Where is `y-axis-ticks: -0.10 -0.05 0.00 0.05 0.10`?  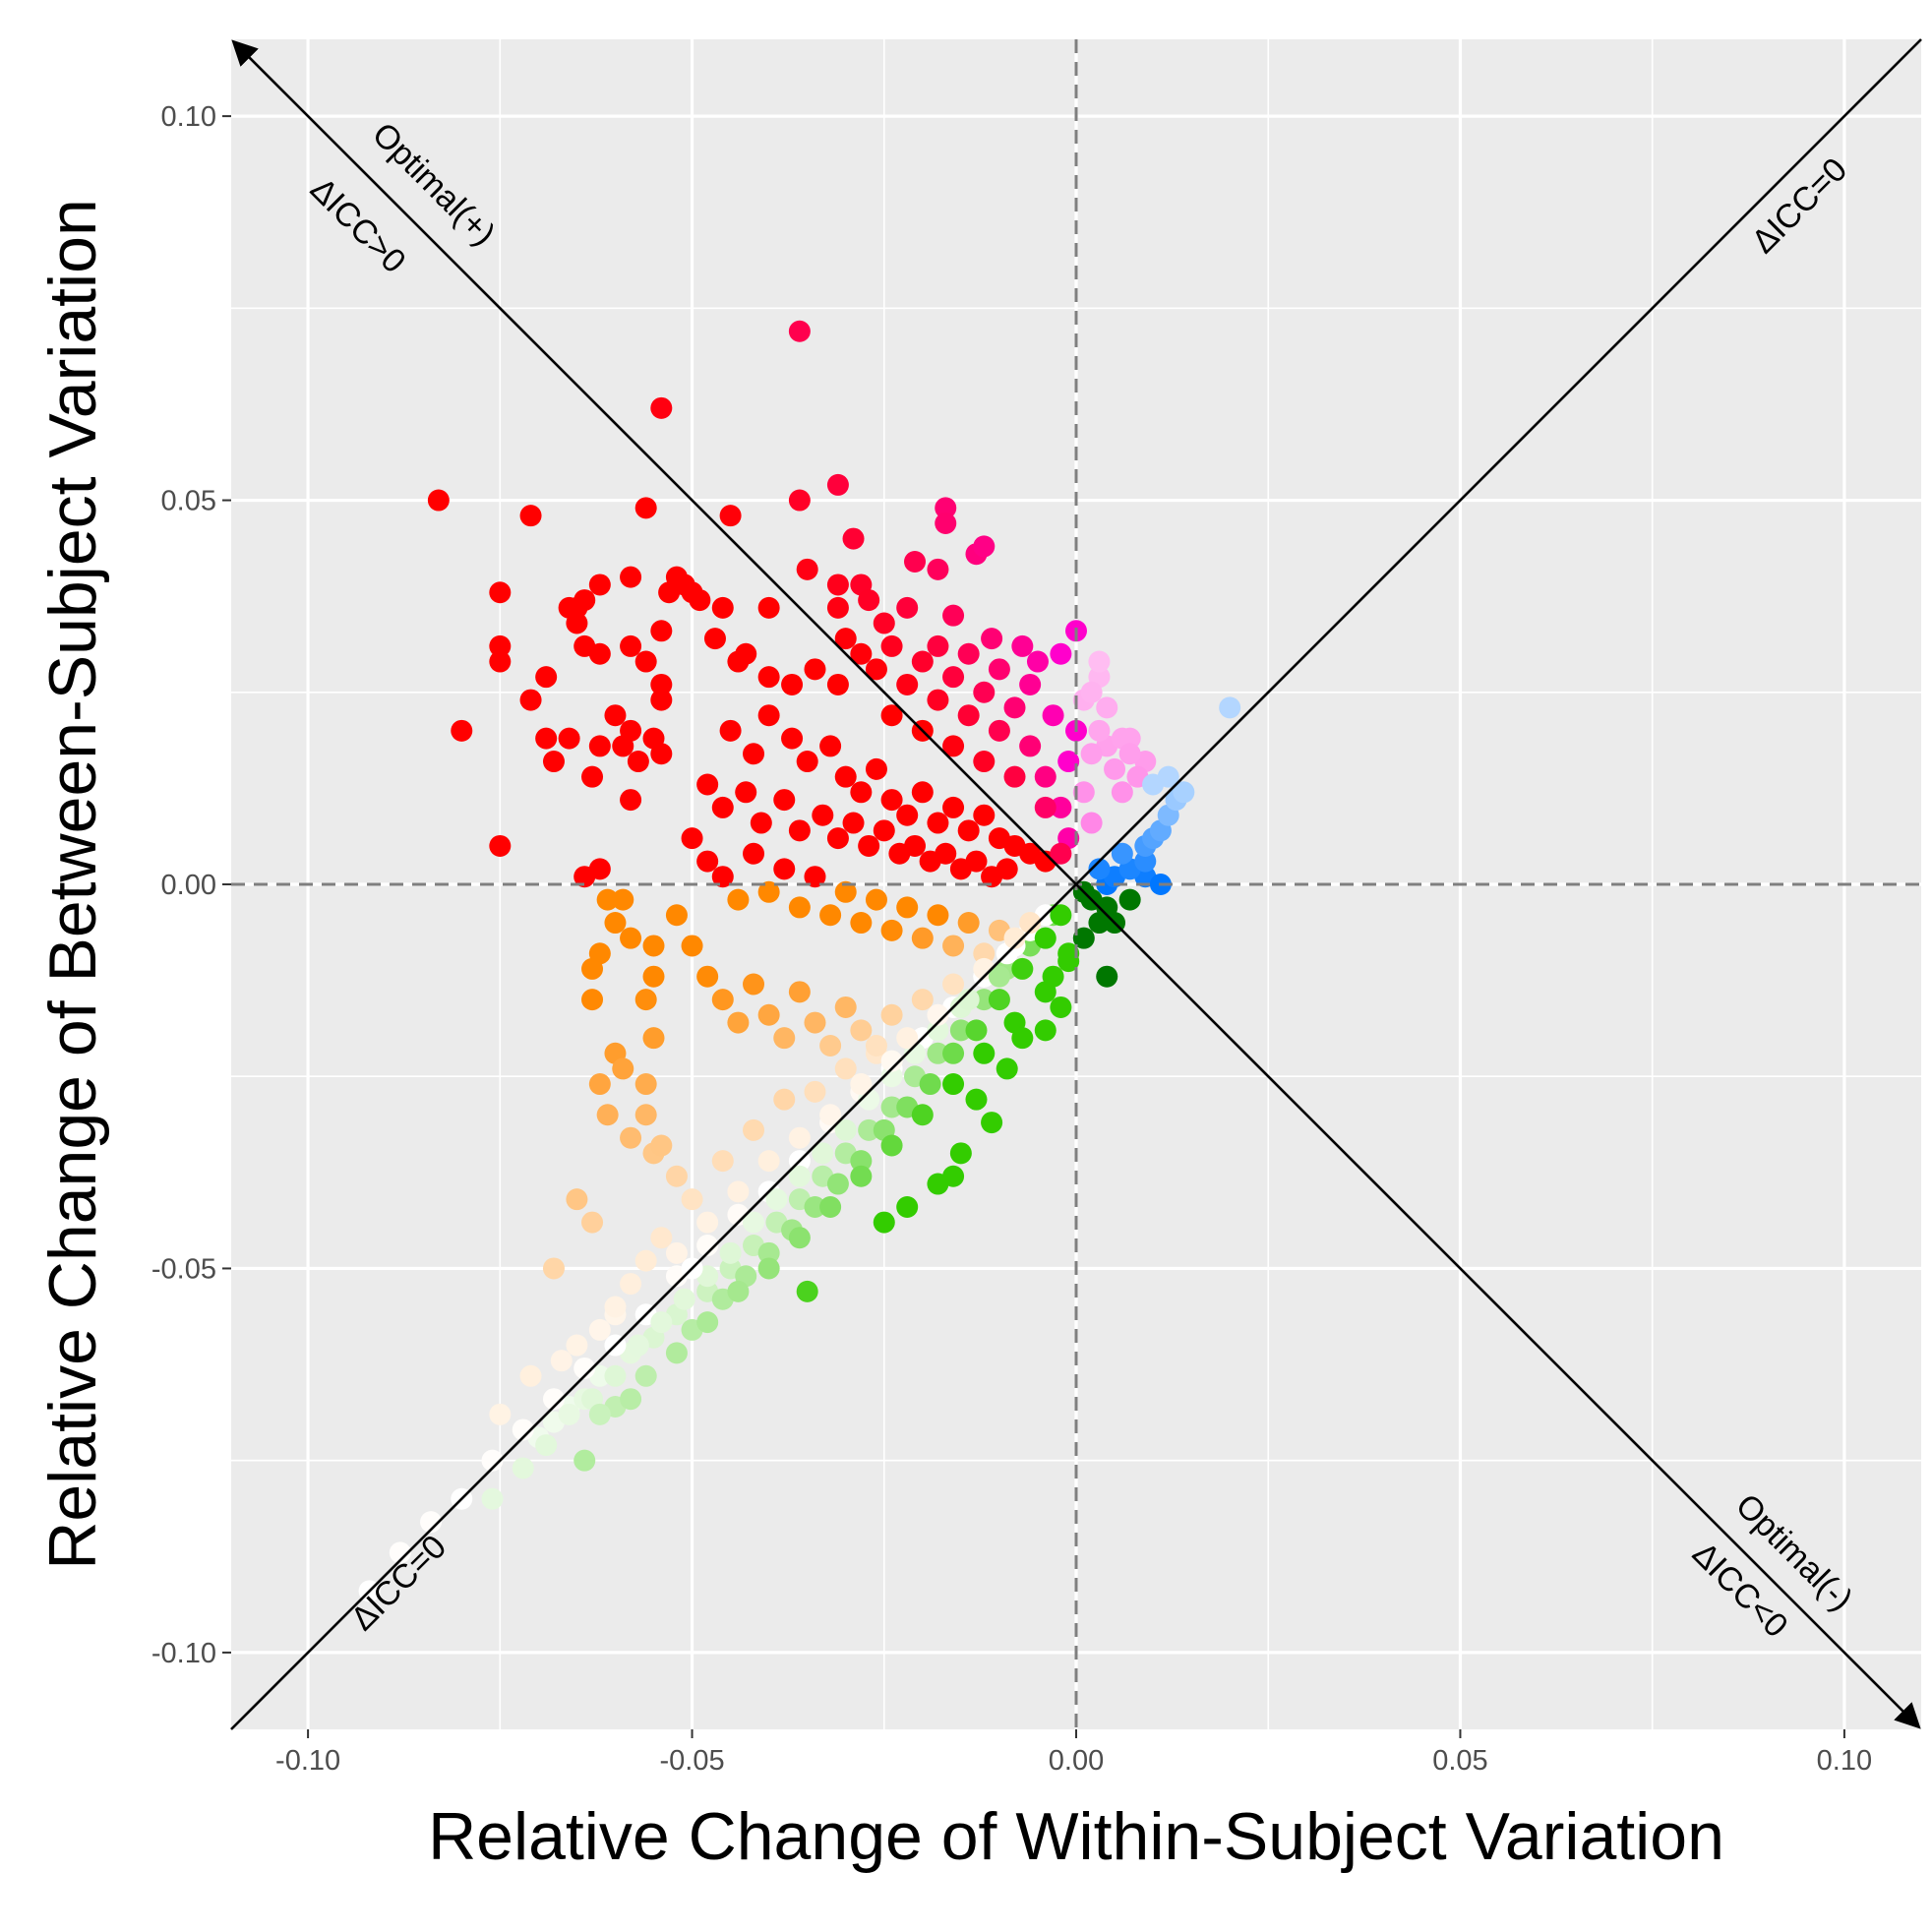 y-axis-ticks: -0.10 -0.05 0.00 0.05 0.10 is located at coordinates (191, 885).